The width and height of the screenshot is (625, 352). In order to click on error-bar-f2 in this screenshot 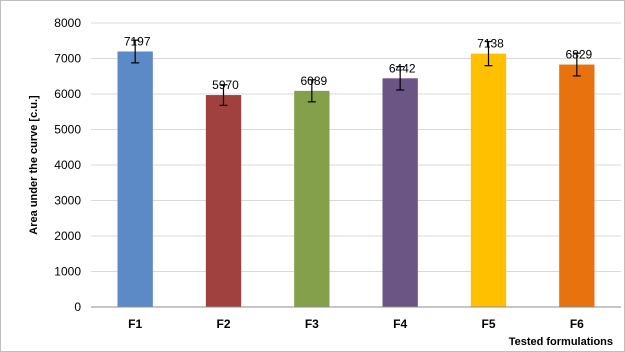, I will do `click(223, 95)`.